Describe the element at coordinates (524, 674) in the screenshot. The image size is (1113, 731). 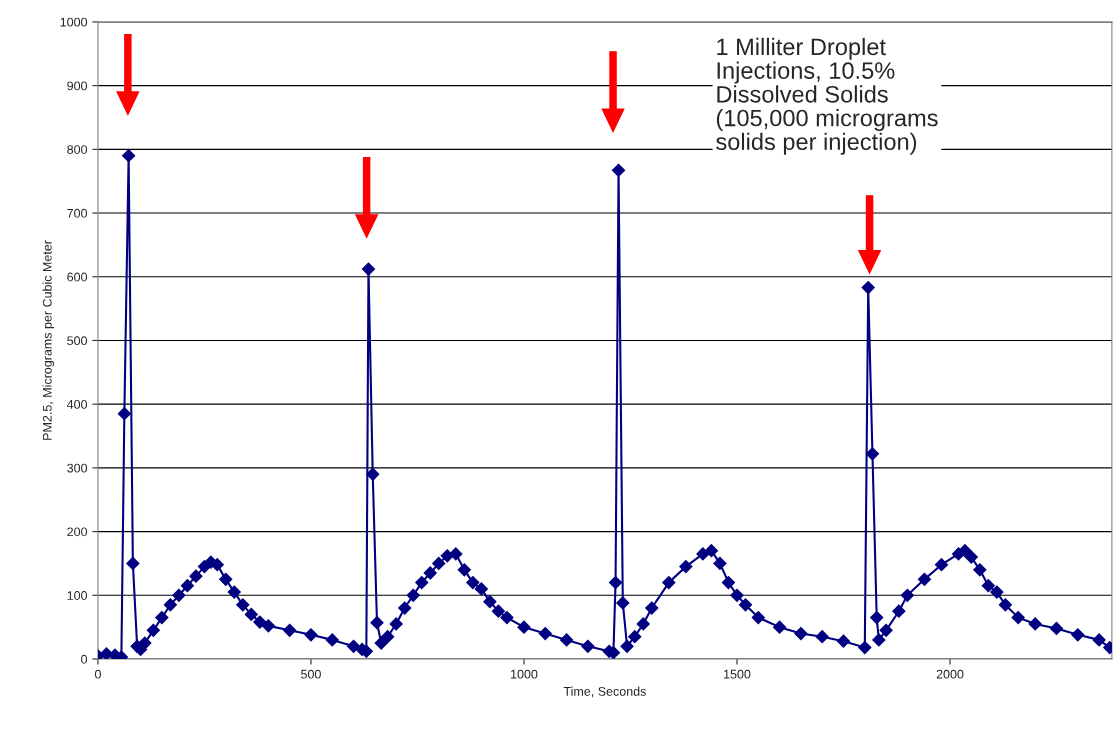
I see `x-tick-label: 1000` at that location.